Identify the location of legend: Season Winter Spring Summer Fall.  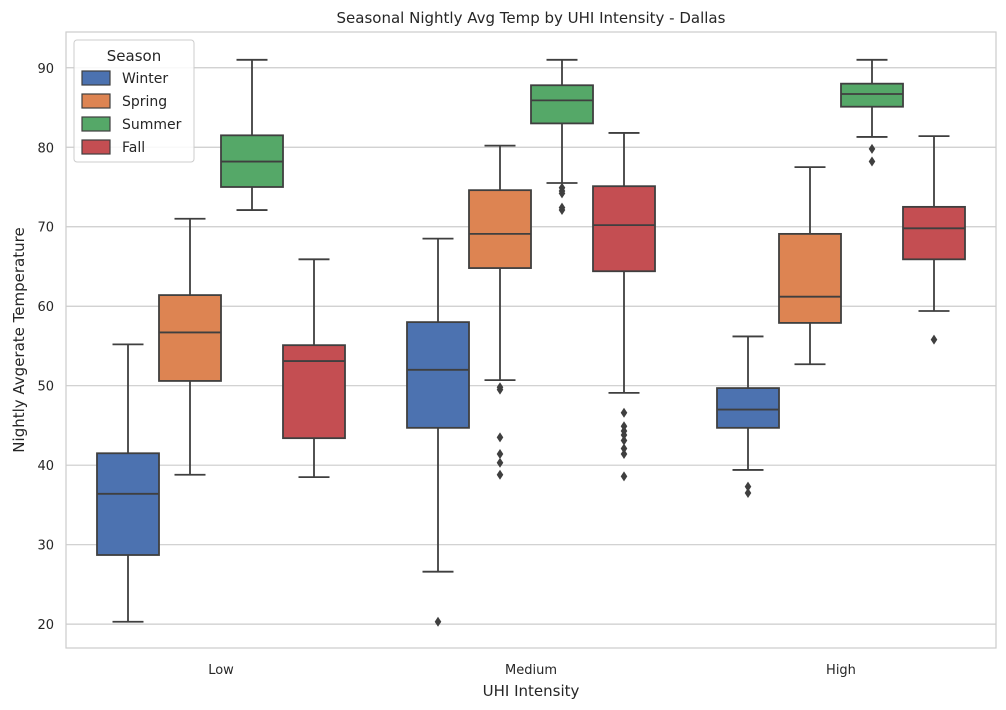
(134, 101).